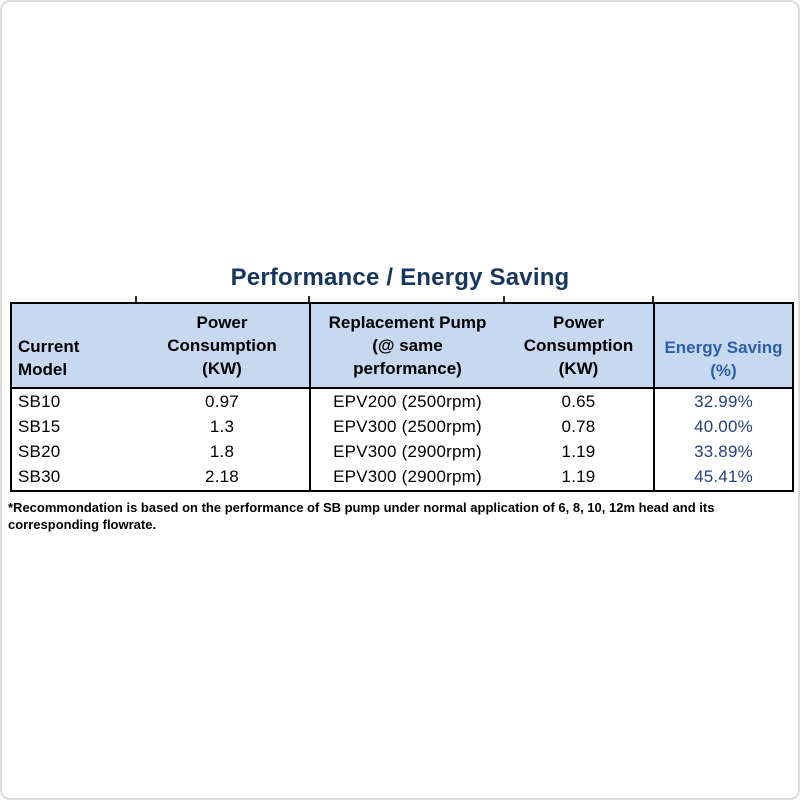 This screenshot has width=800, height=800. I want to click on cell-power-replacement: 0.65, so click(578, 401).